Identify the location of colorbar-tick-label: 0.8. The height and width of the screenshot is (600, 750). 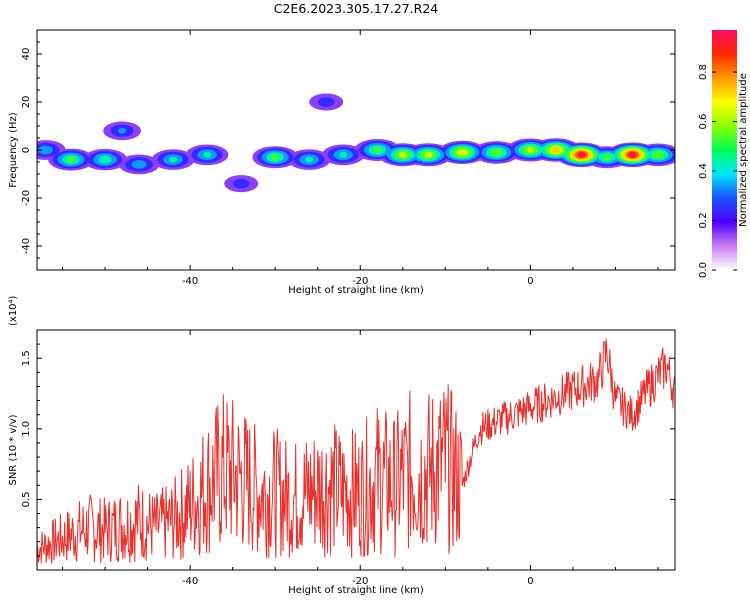
(703, 72).